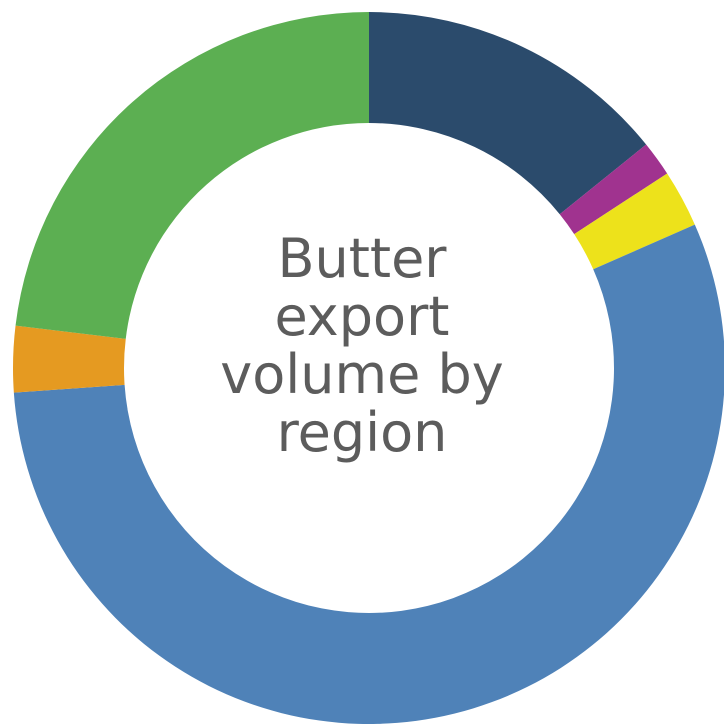 The width and height of the screenshot is (724, 728). Describe the element at coordinates (362, 345) in the screenshot. I see `chart-title: Butter export volume by region` at that location.